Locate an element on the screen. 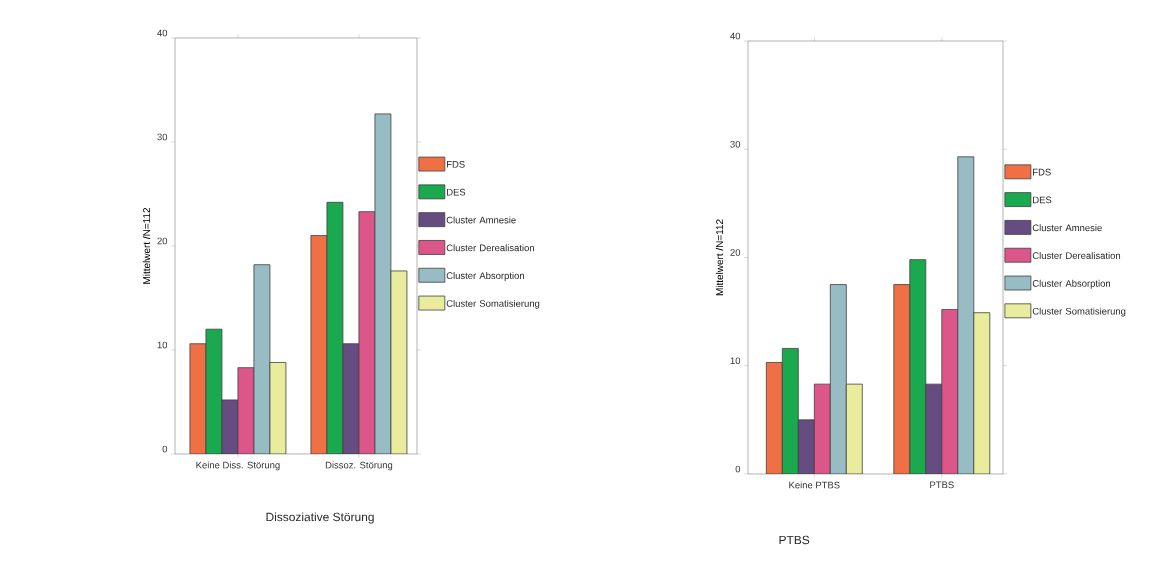  x-axis-title: PTBS is located at coordinates (794, 540).